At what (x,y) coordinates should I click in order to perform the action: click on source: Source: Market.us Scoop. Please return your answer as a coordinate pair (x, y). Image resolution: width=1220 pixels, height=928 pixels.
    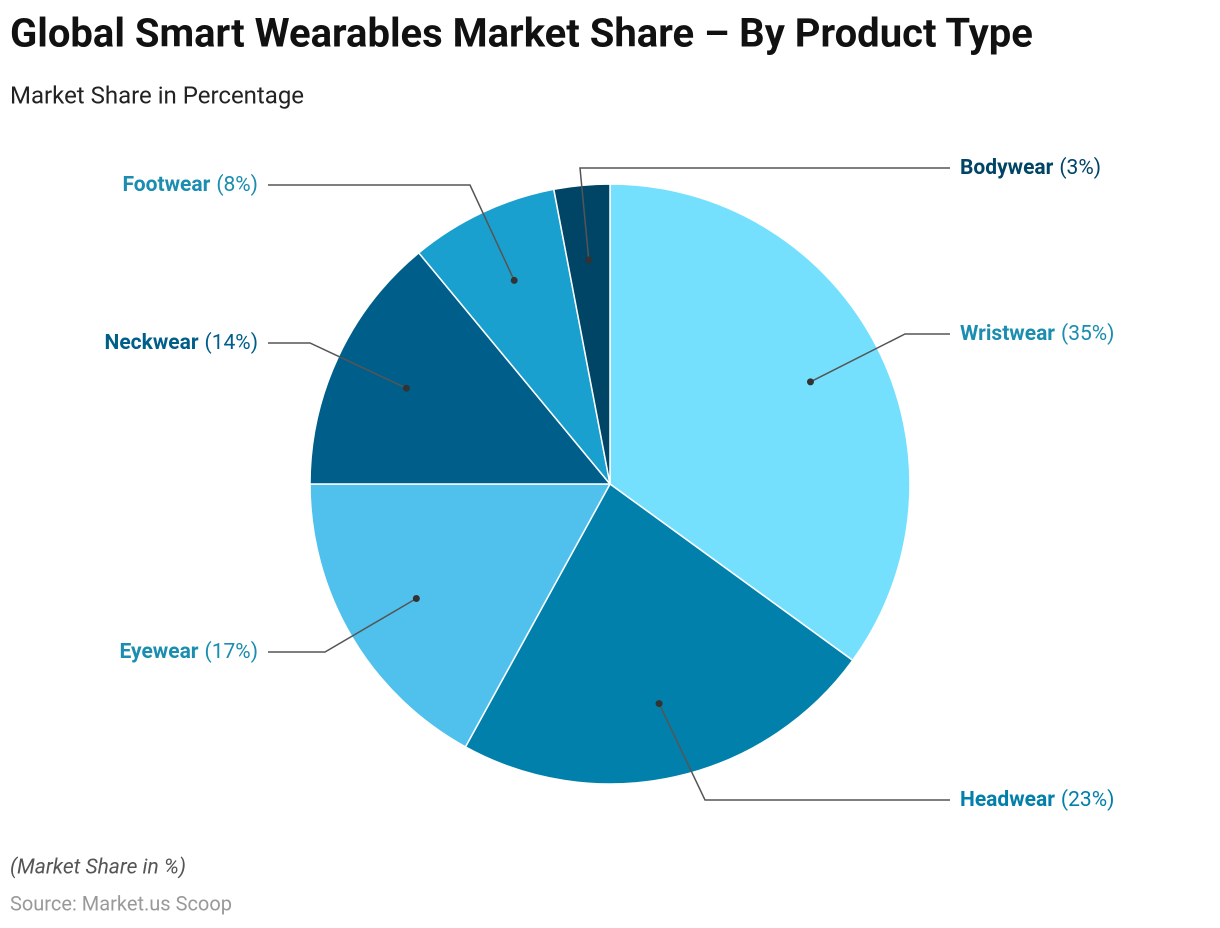
    Looking at the image, I should click on (121, 903).